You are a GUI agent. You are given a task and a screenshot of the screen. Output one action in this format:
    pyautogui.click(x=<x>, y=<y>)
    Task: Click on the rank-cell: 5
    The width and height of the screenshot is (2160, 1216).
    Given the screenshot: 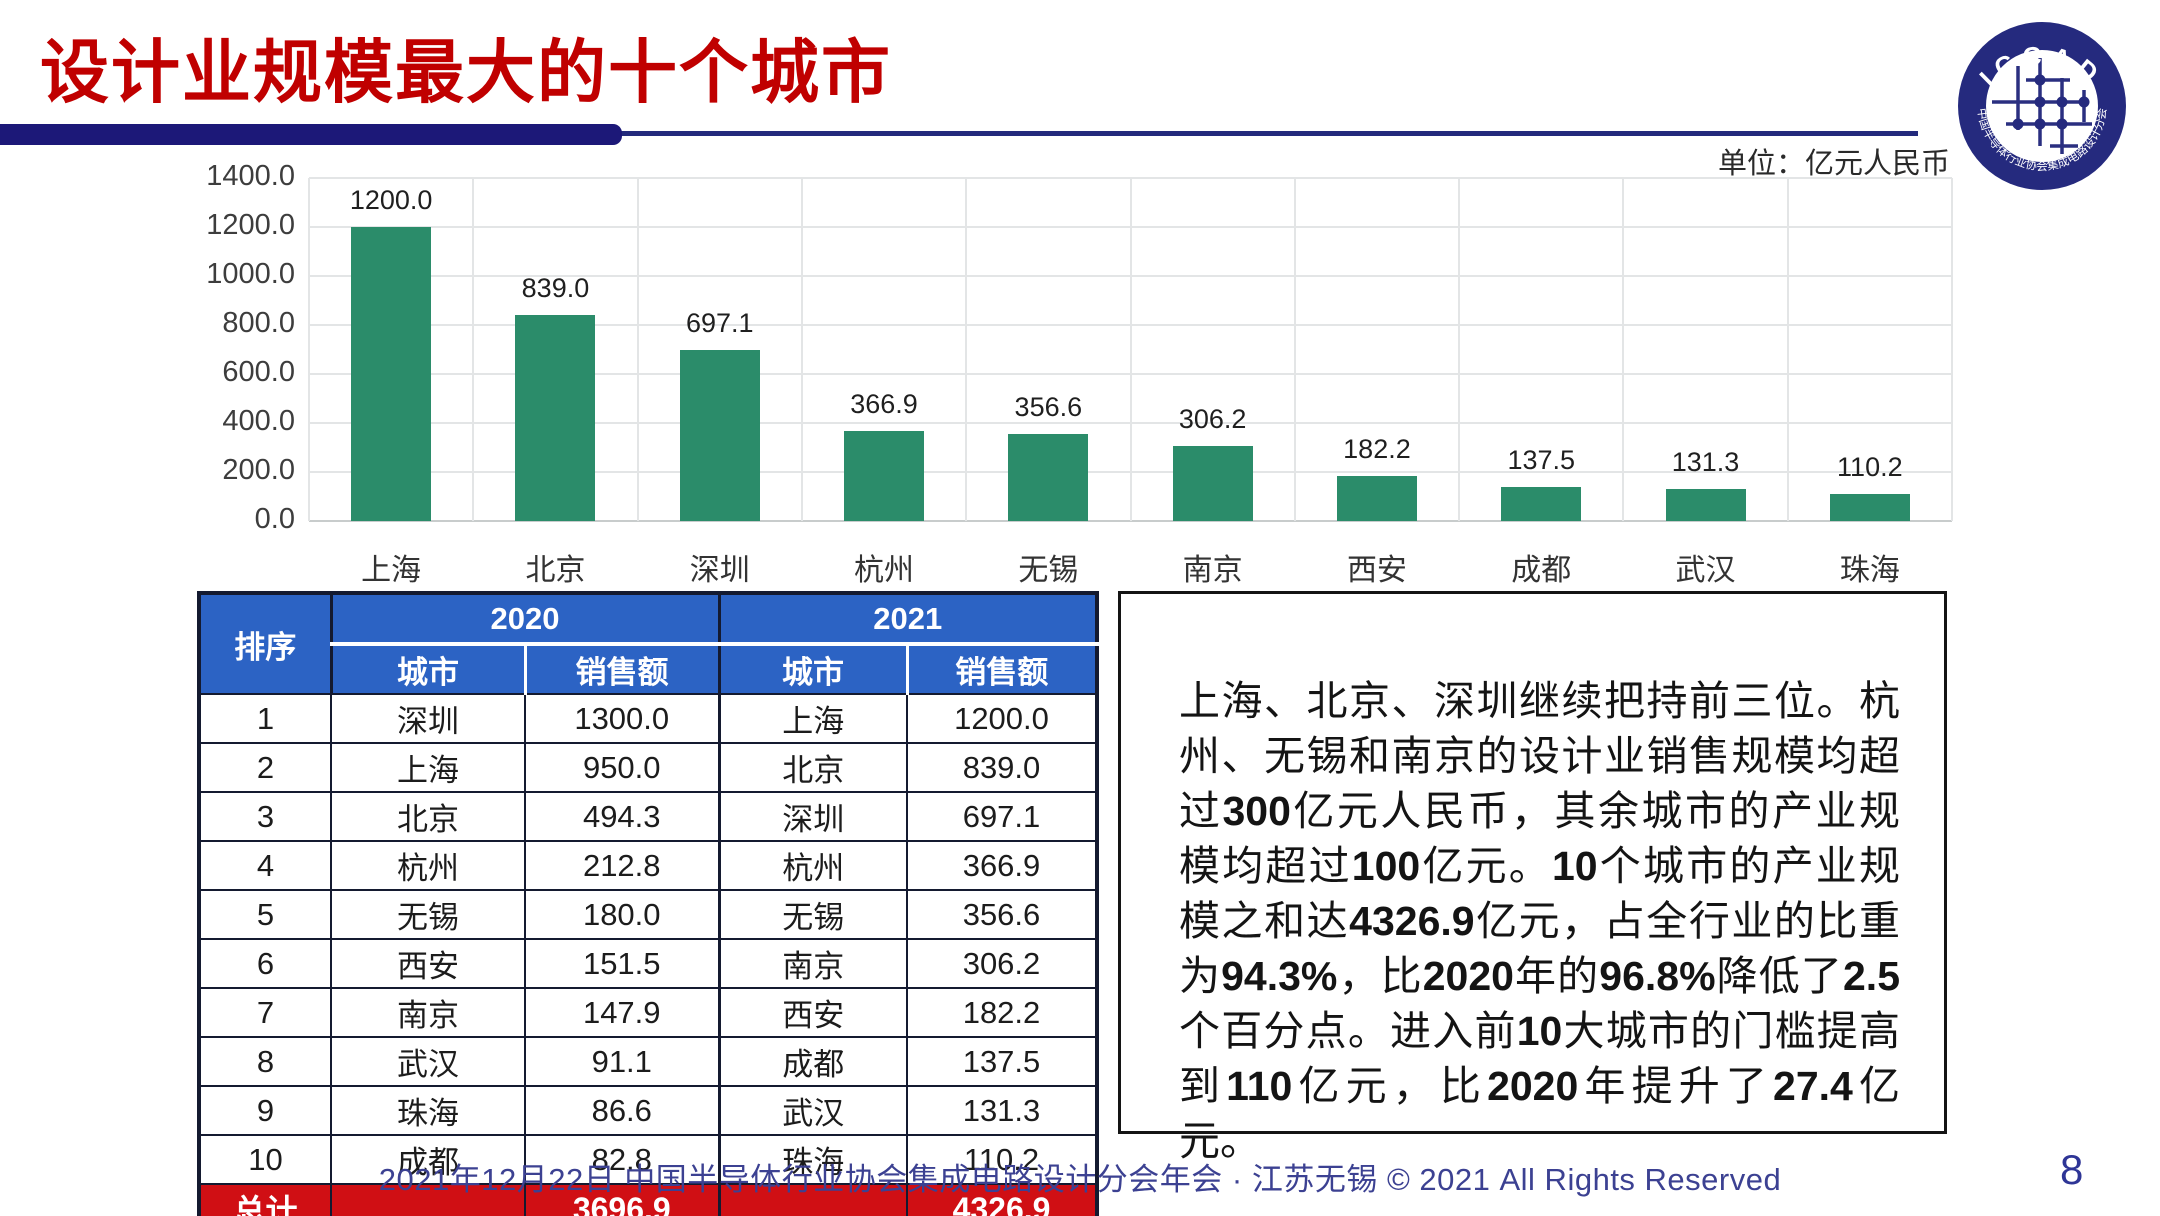 What is the action you would take?
    pyautogui.click(x=265, y=914)
    